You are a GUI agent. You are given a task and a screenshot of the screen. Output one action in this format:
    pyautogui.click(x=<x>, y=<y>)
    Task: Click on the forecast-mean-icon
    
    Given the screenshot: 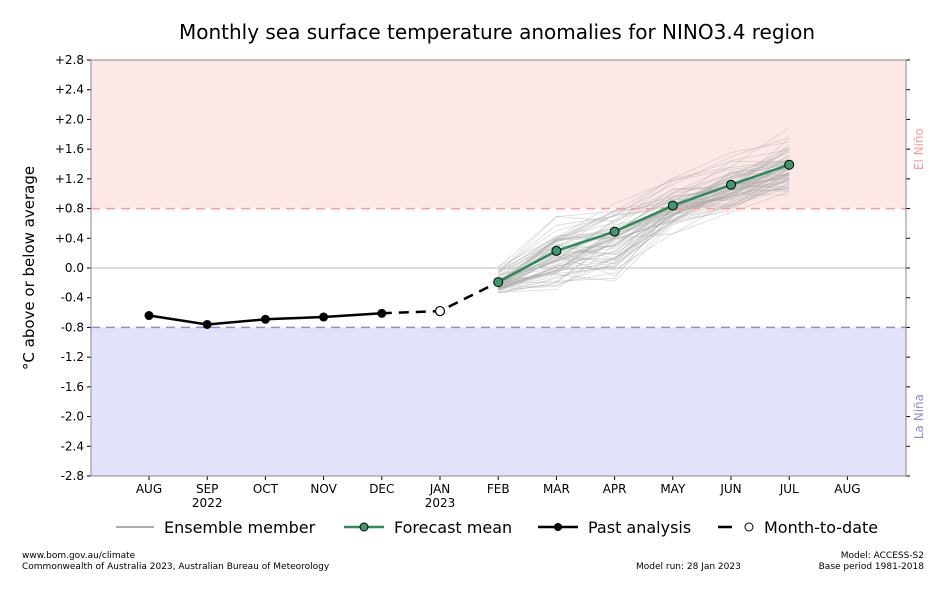 What is the action you would take?
    pyautogui.click(x=364, y=527)
    